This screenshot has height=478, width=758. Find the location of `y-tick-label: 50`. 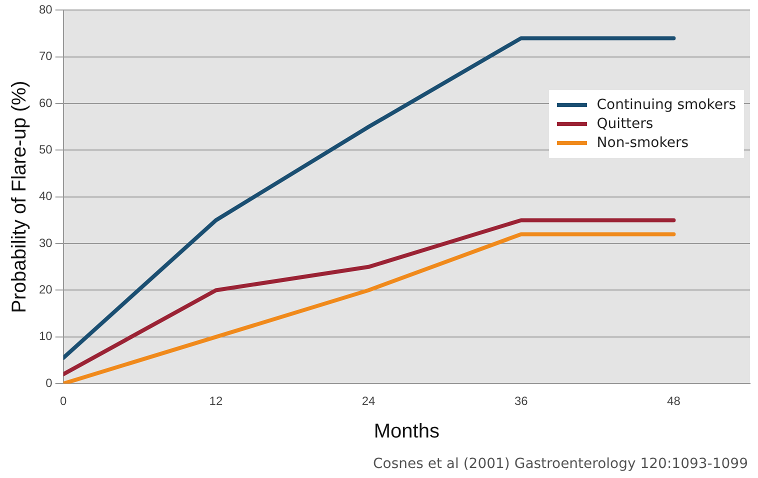

y-tick-label: 50 is located at coordinates (45, 149).